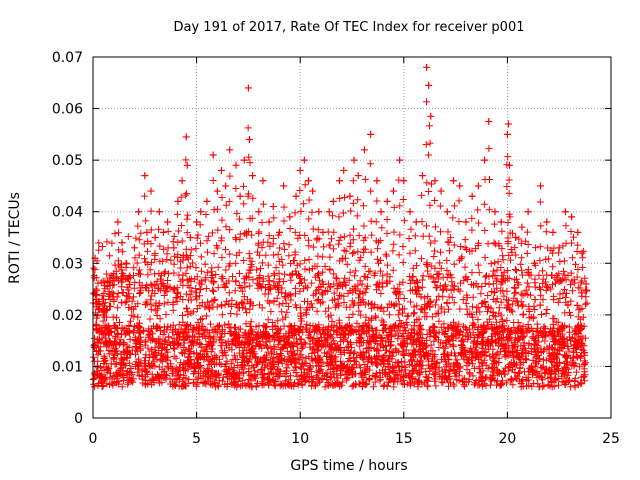 Image resolution: width=640 pixels, height=480 pixels. Describe the element at coordinates (67, 367) in the screenshot. I see `y-tick-label: 0.01` at that location.